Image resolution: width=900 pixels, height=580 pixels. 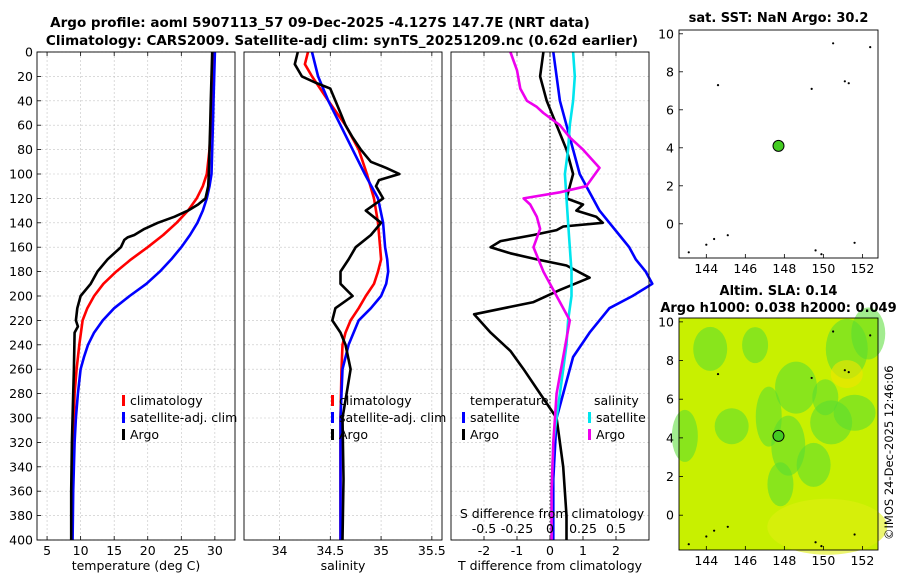 I want to click on x-tick-label: -2, so click(x=484, y=550).